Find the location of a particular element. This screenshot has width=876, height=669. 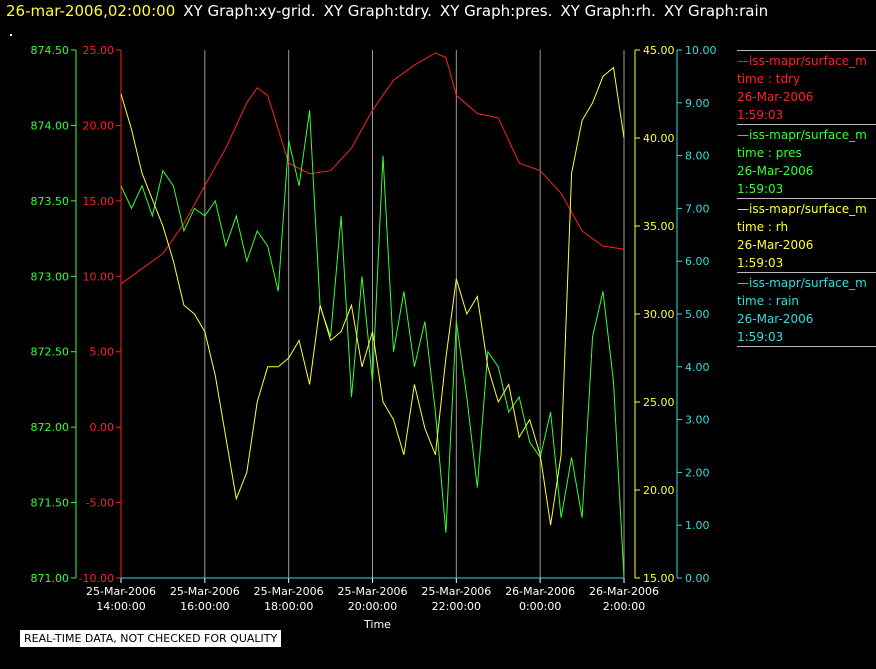

y-tick-label-tdry: 10.00 is located at coordinates (99, 276).